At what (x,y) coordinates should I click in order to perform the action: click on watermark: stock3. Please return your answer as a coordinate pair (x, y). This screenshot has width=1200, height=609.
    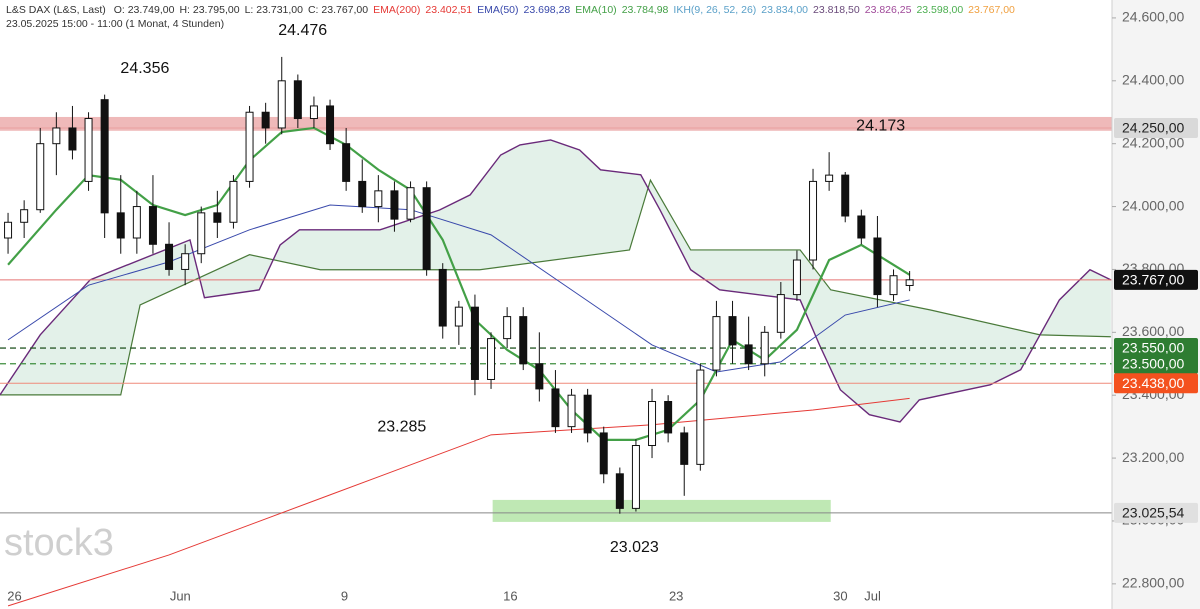
    Looking at the image, I should click on (59, 543).